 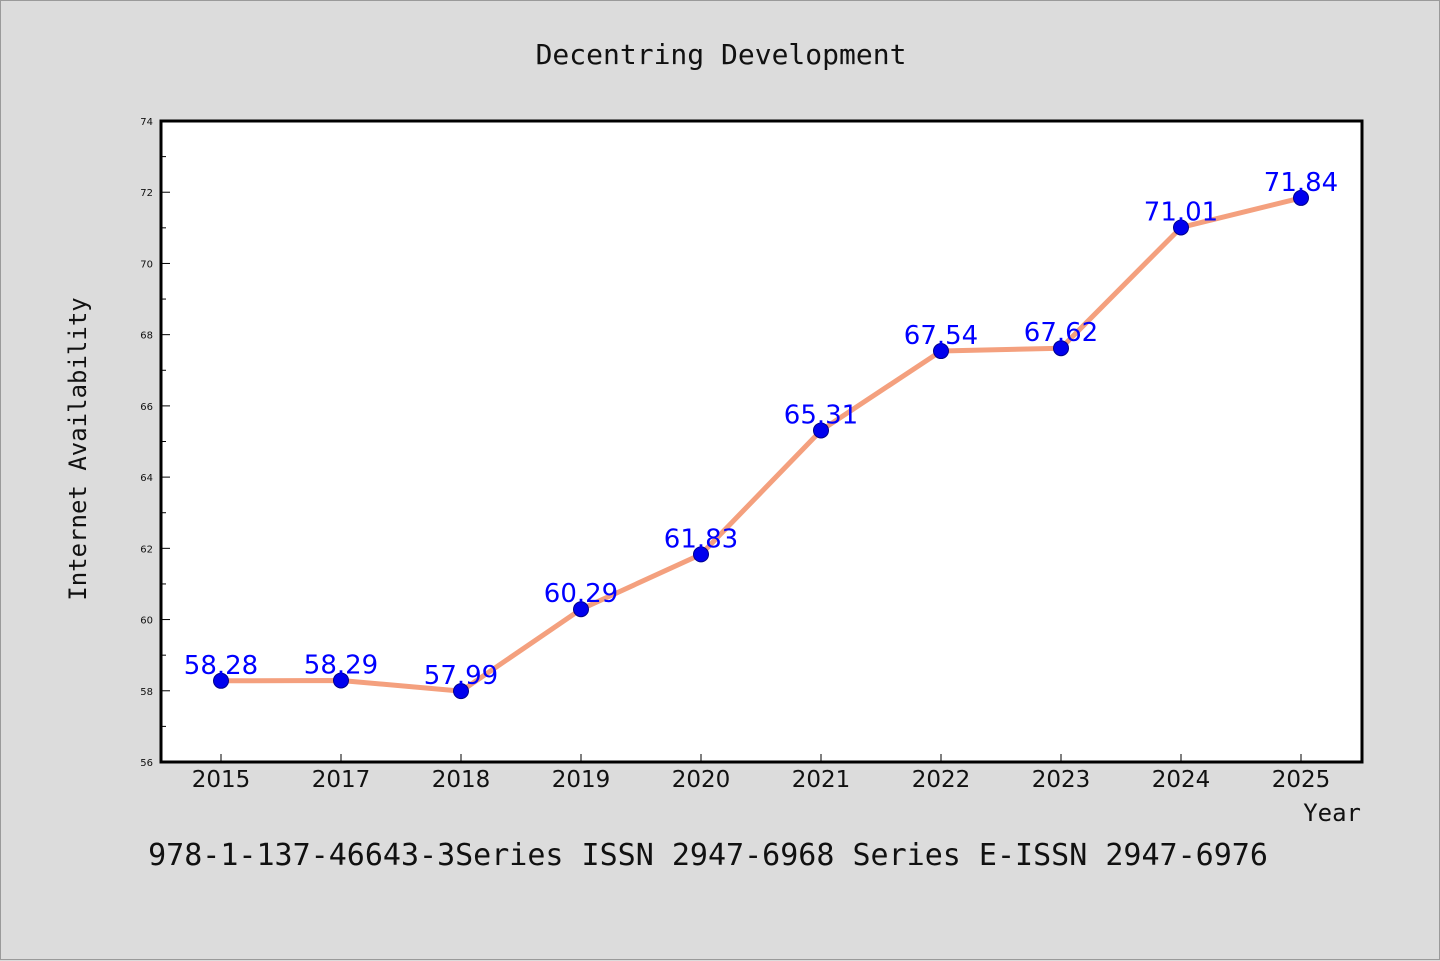 I want to click on y-tick-label: 60, so click(x=146, y=621).